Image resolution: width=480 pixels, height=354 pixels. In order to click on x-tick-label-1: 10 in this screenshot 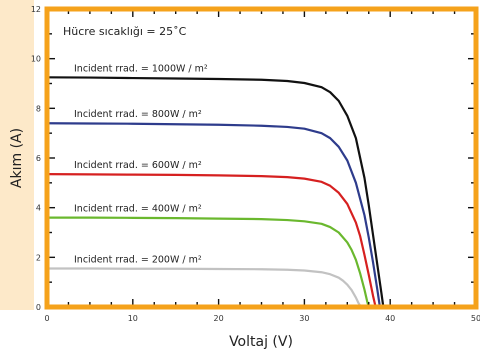, I will do `click(133, 318)`.